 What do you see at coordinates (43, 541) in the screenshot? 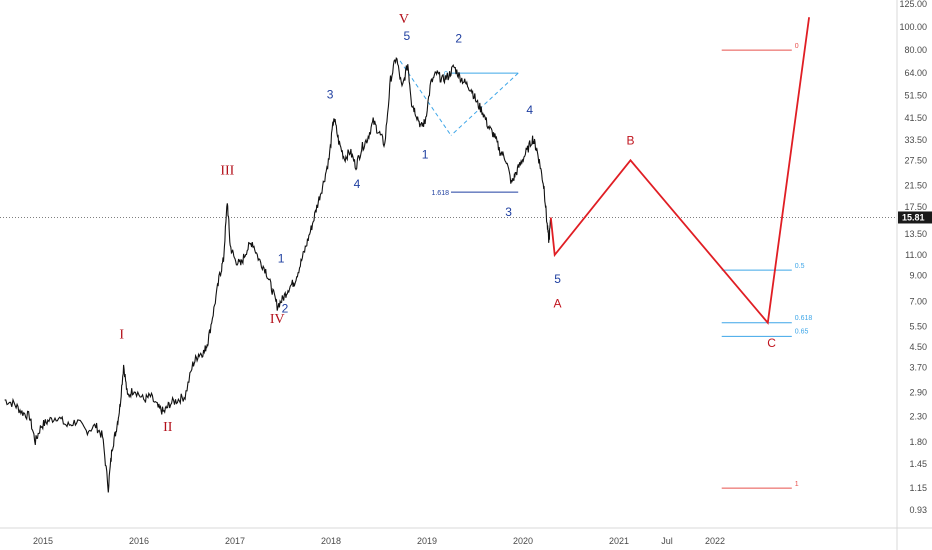
I see `x-tick-label: 2015` at bounding box center [43, 541].